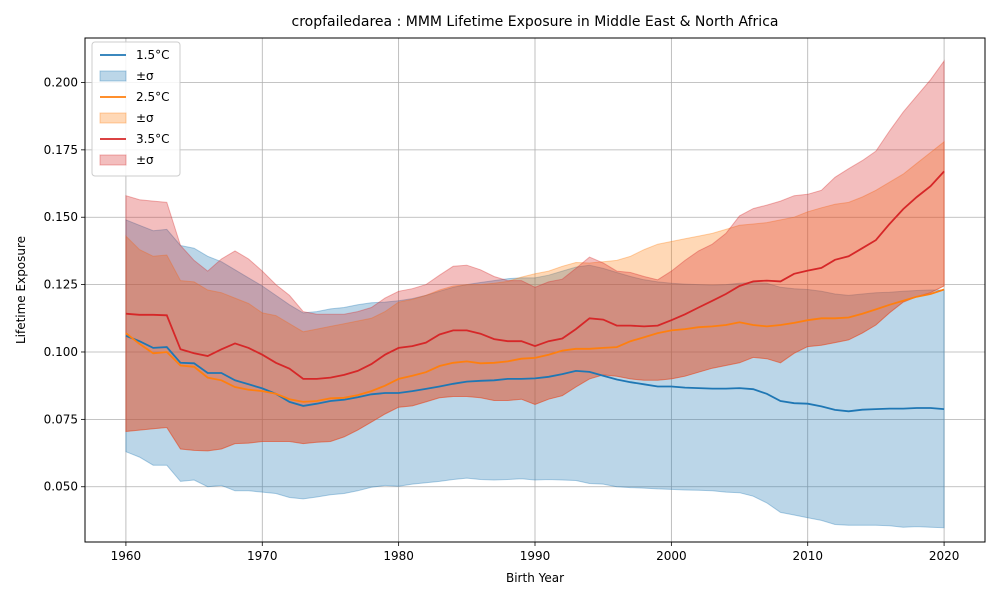 This screenshot has width=1000, height=600. What do you see at coordinates (398, 556) in the screenshot?
I see `x-tick-label: 1980` at bounding box center [398, 556].